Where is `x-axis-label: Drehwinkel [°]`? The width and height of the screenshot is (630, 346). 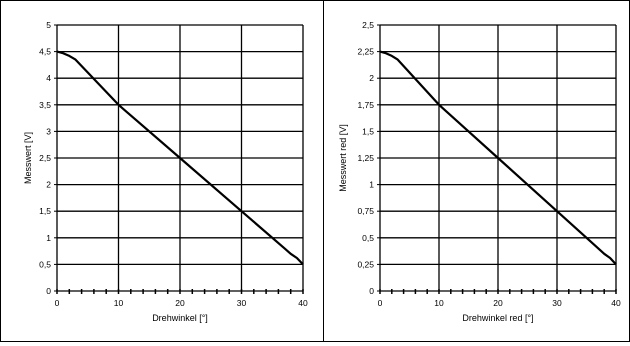 x-axis-label: Drehwinkel [°] is located at coordinates (180, 318).